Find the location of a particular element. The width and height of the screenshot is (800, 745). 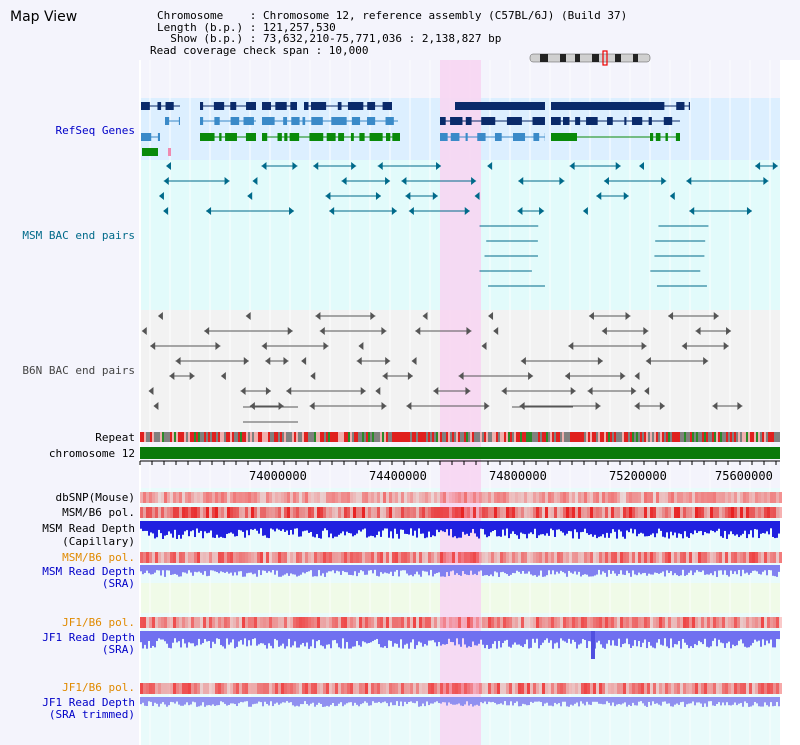

track-label-msm-b6-pol: MSM/B6 pol. is located at coordinates (98, 512).